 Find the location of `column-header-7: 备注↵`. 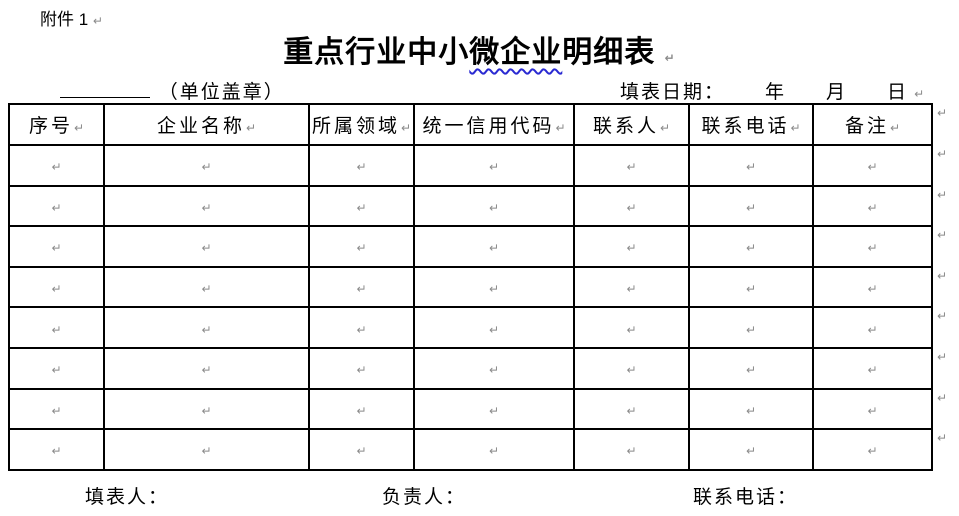

column-header-7: 备注↵ is located at coordinates (872, 124).